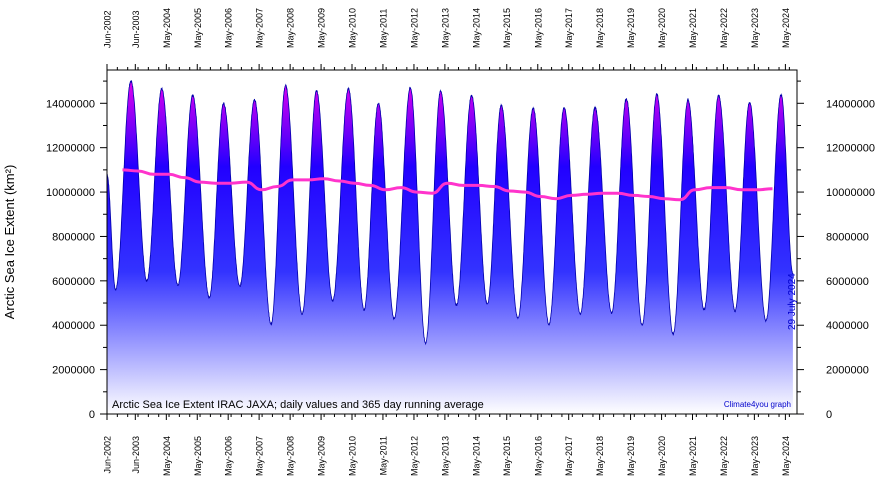 The width and height of the screenshot is (880, 489). What do you see at coordinates (70, 149) in the screenshot?
I see `y-tick-label-left: 12000000` at bounding box center [70, 149].